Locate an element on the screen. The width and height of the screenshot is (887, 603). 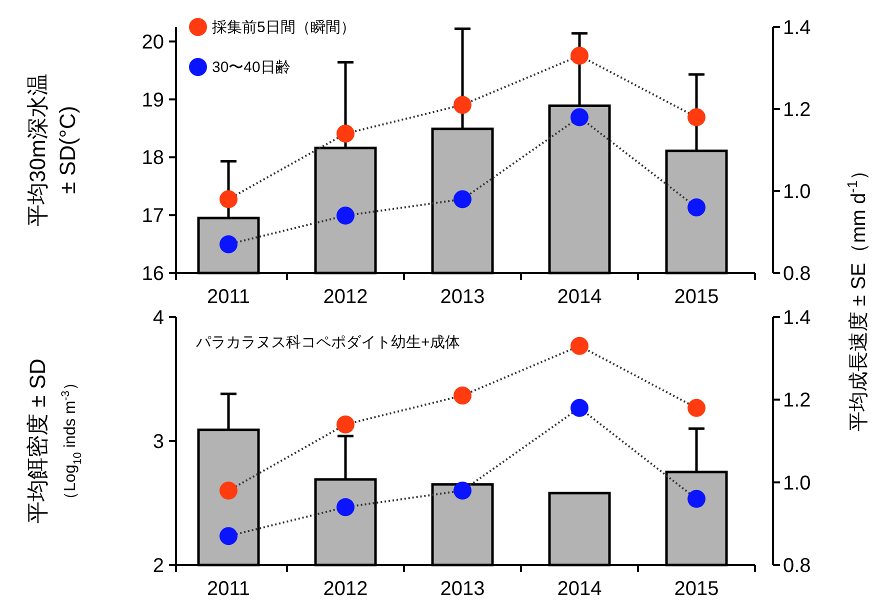
y-tick-label: 4 is located at coordinates (158, 318).